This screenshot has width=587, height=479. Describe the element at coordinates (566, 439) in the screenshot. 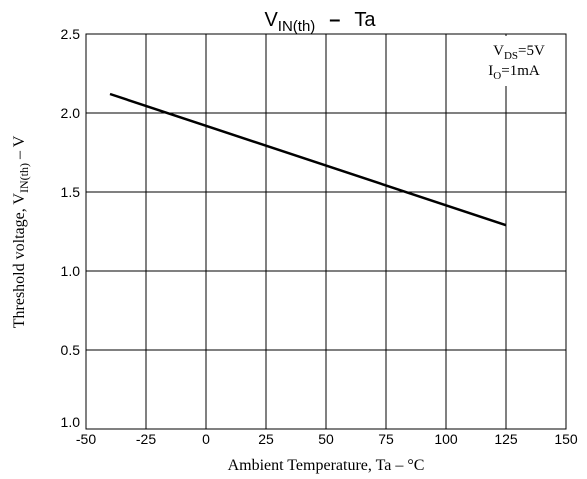

I see `x-tick-label: 150` at that location.